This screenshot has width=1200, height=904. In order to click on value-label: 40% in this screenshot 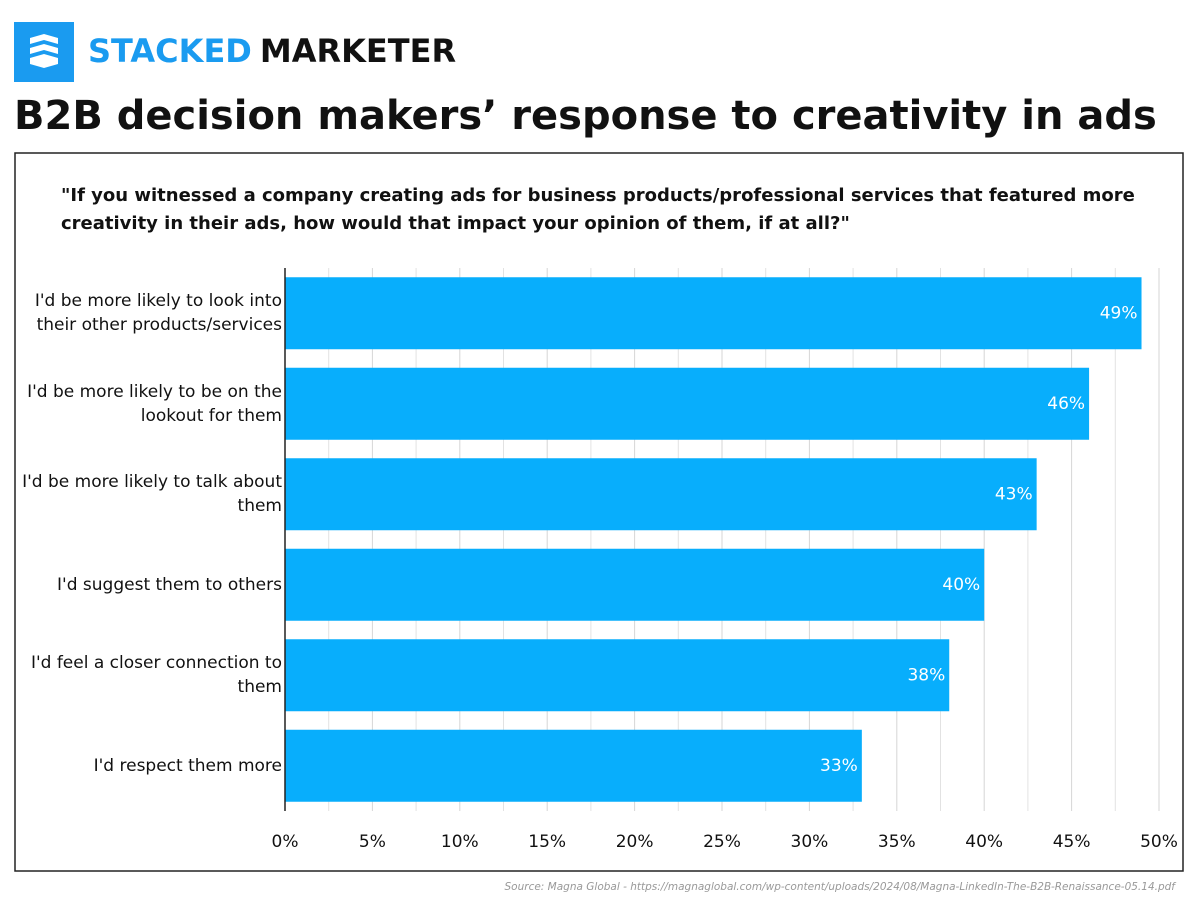, I will do `click(961, 585)`.